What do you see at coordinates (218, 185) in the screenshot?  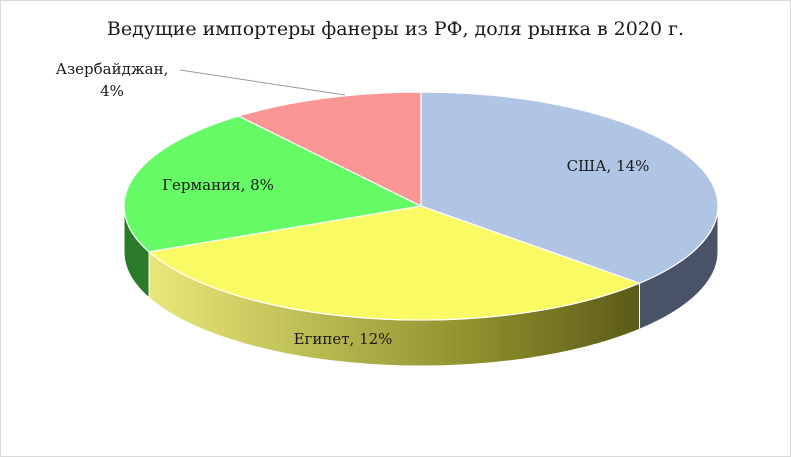 I see `data-label-germany: Германия, 8%` at bounding box center [218, 185].